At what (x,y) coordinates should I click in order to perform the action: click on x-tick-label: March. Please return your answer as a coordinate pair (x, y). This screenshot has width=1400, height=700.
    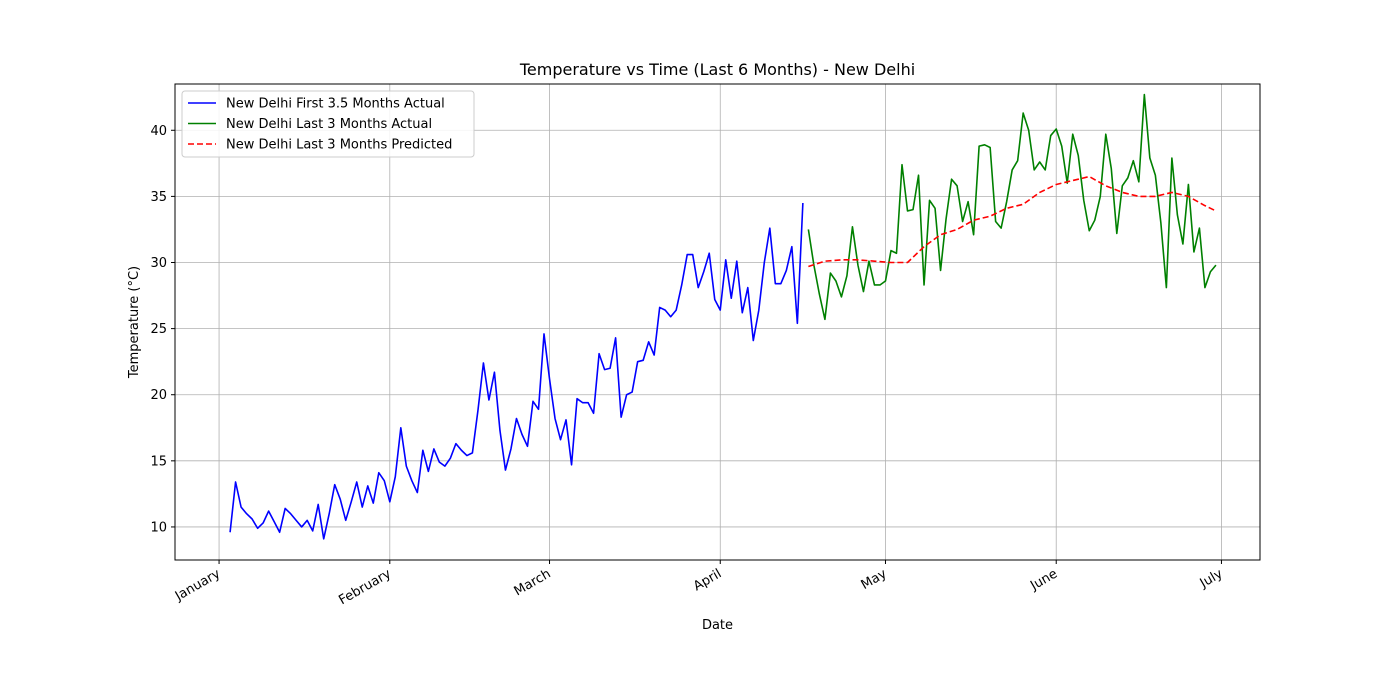
    Looking at the image, I should click on (533, 582).